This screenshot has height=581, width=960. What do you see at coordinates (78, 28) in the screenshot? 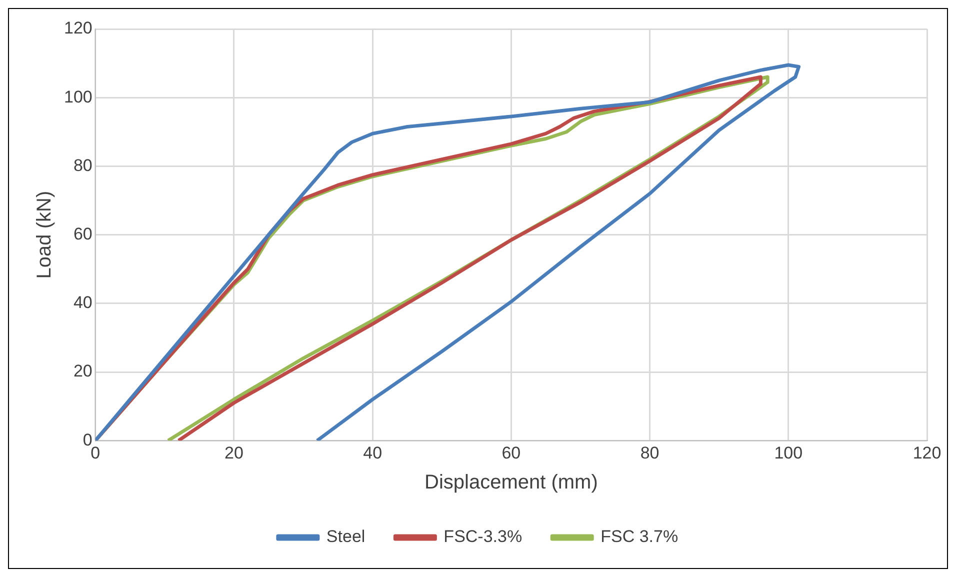
I see `y-tick-label: 120` at bounding box center [78, 28].